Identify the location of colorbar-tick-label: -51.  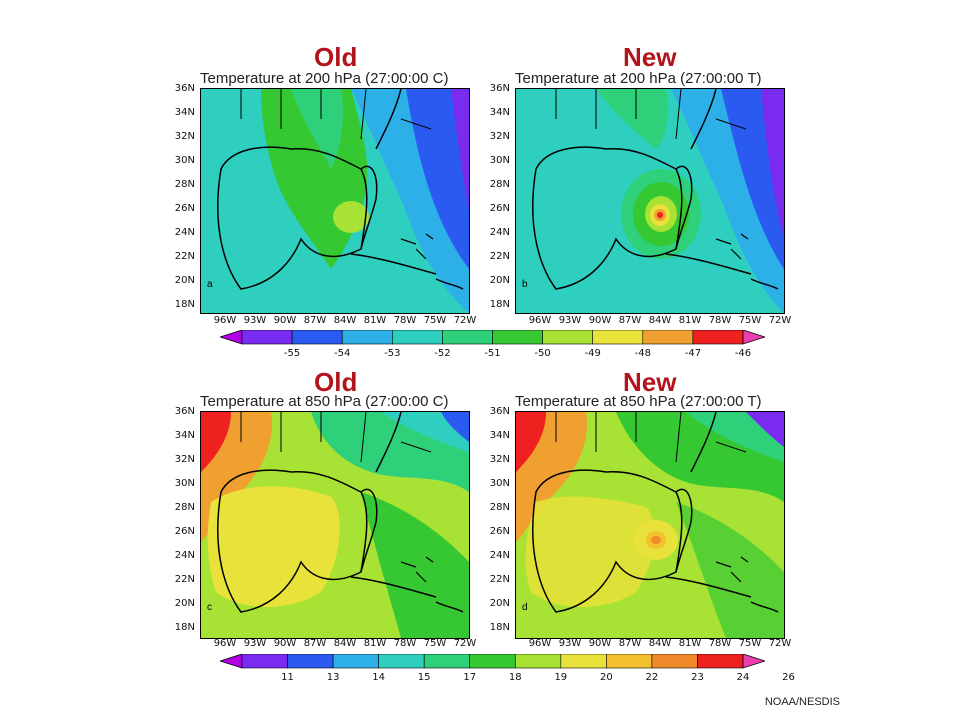
(492, 353).